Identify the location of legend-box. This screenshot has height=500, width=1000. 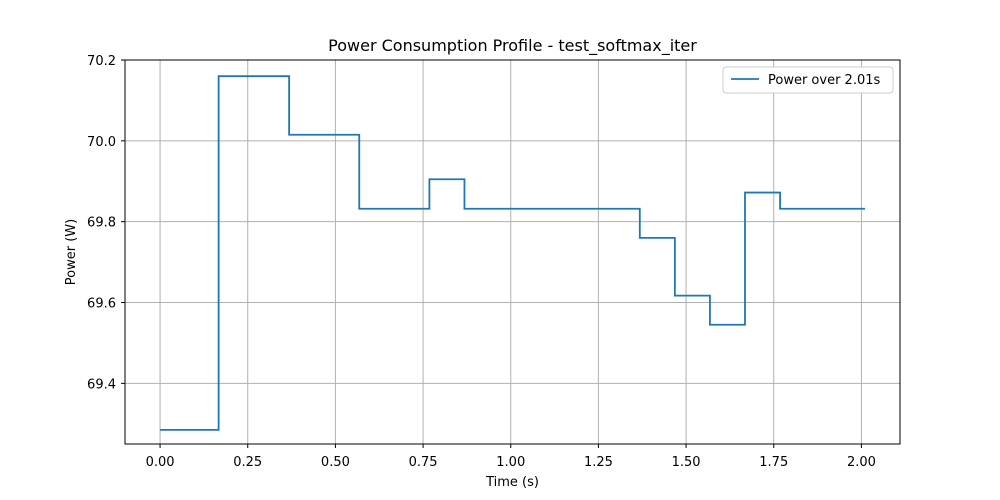
(808, 80).